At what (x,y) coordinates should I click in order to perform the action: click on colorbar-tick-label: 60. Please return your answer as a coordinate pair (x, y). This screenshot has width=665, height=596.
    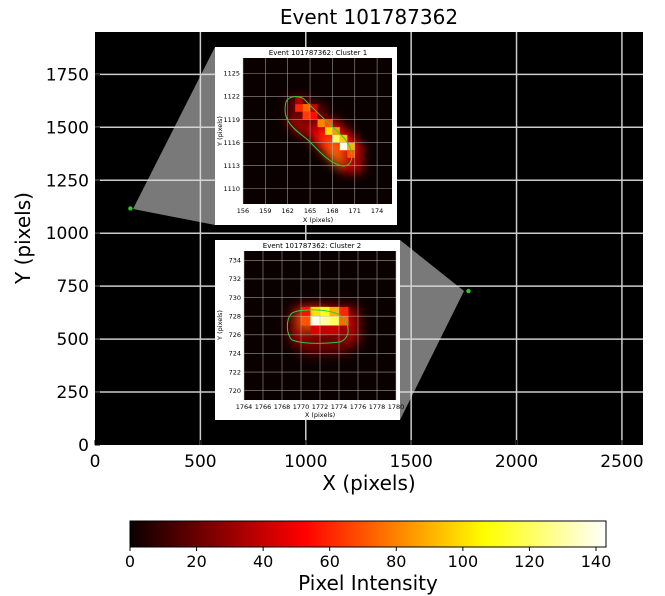
    Looking at the image, I should click on (330, 561).